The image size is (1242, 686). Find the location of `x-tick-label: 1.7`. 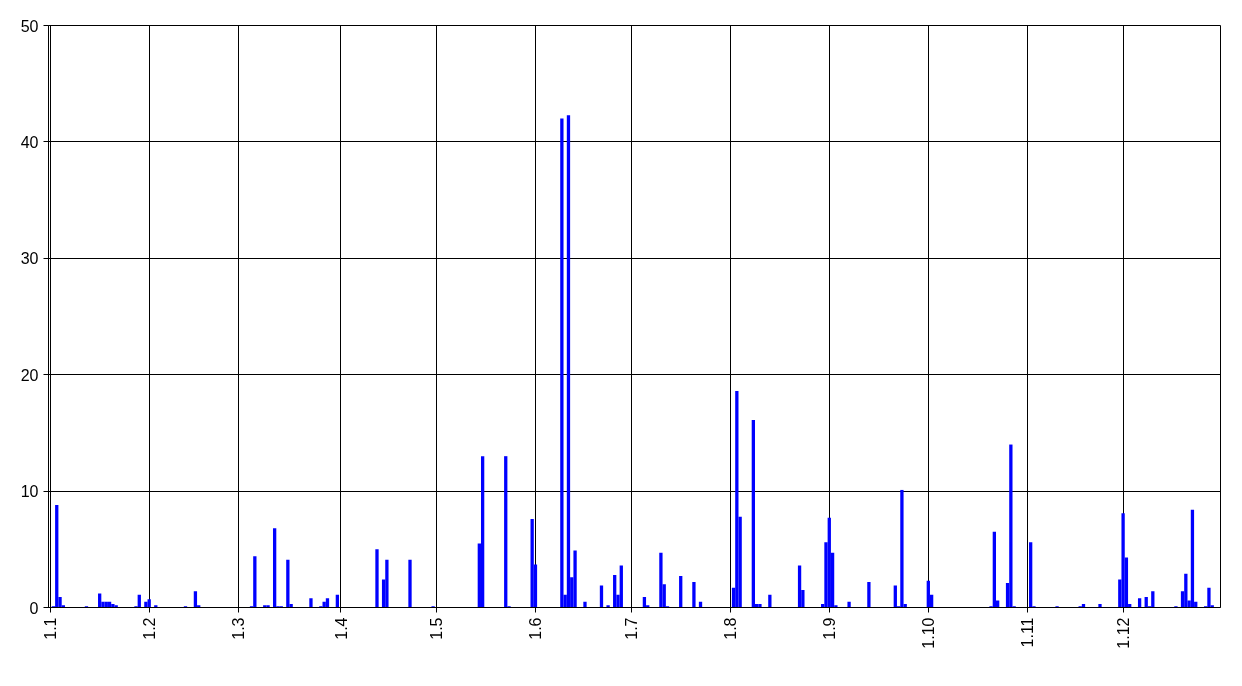

x-tick-label: 1.7 is located at coordinates (632, 628).